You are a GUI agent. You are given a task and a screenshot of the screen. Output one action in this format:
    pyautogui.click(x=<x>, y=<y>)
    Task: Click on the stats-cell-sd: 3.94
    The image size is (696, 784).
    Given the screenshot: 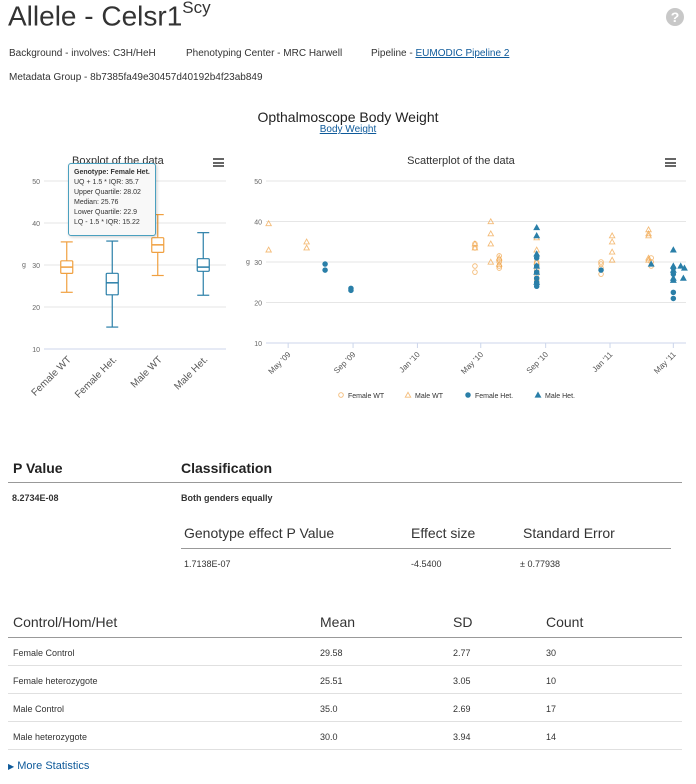 What is the action you would take?
    pyautogui.click(x=462, y=737)
    